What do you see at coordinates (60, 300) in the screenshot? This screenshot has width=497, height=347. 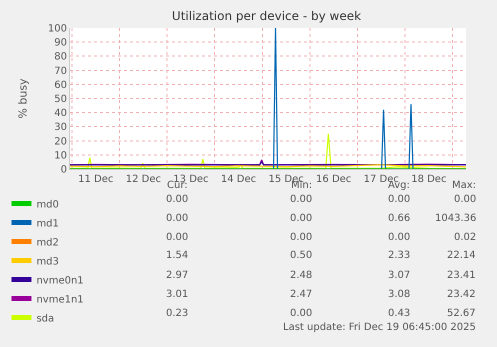 I see `legend-label: nvme1n1` at bounding box center [60, 300].